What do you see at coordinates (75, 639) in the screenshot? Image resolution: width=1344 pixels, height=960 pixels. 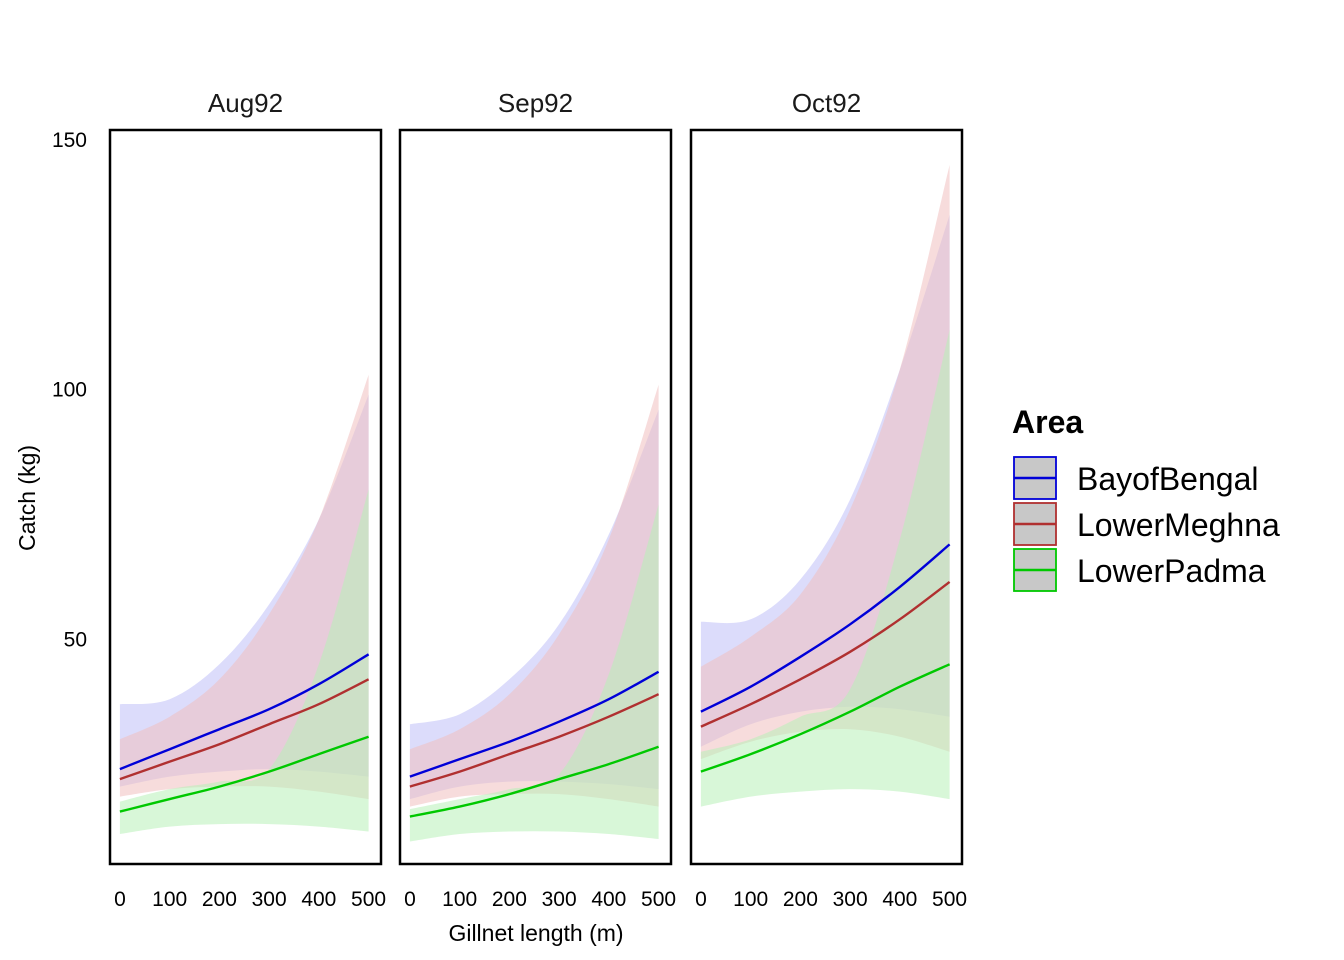 I see `y-tick-label: 50` at bounding box center [75, 639].